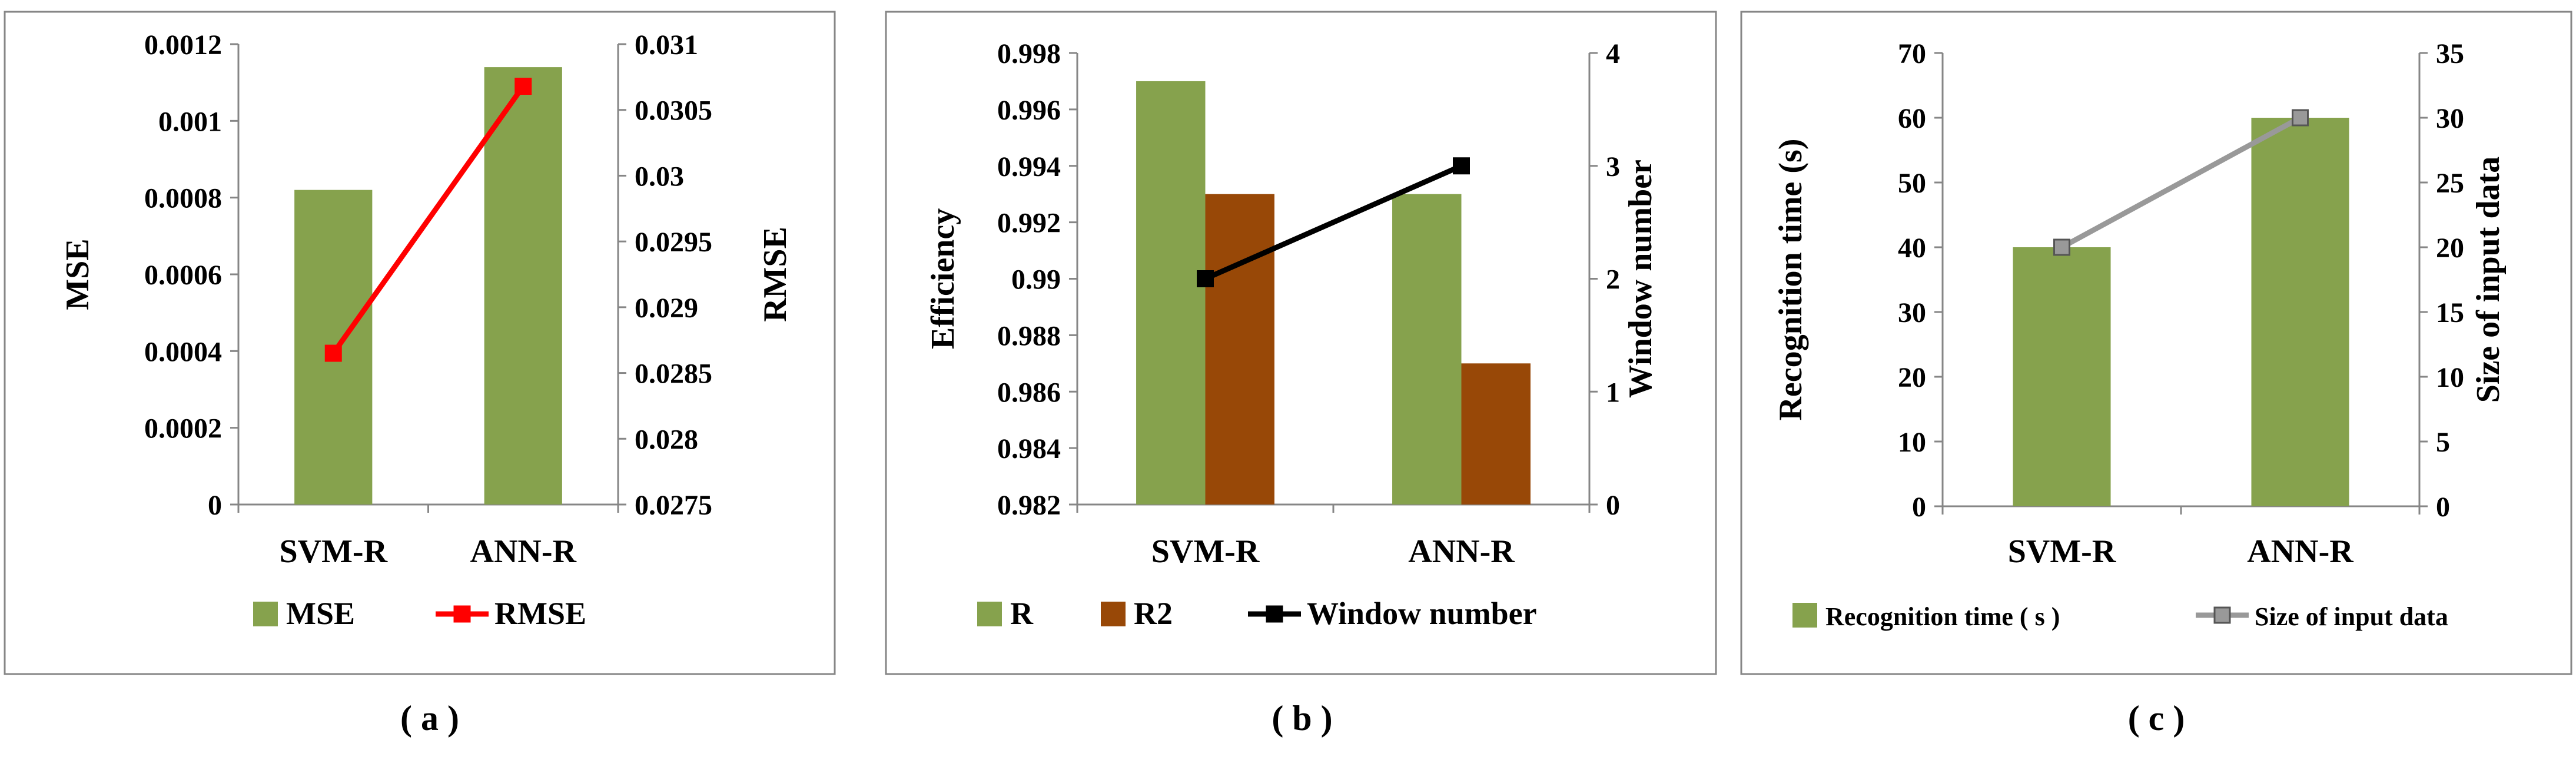 The width and height of the screenshot is (2576, 760). Describe the element at coordinates (1613, 166) in the screenshot. I see `y-tick-label-right: 3` at that location.